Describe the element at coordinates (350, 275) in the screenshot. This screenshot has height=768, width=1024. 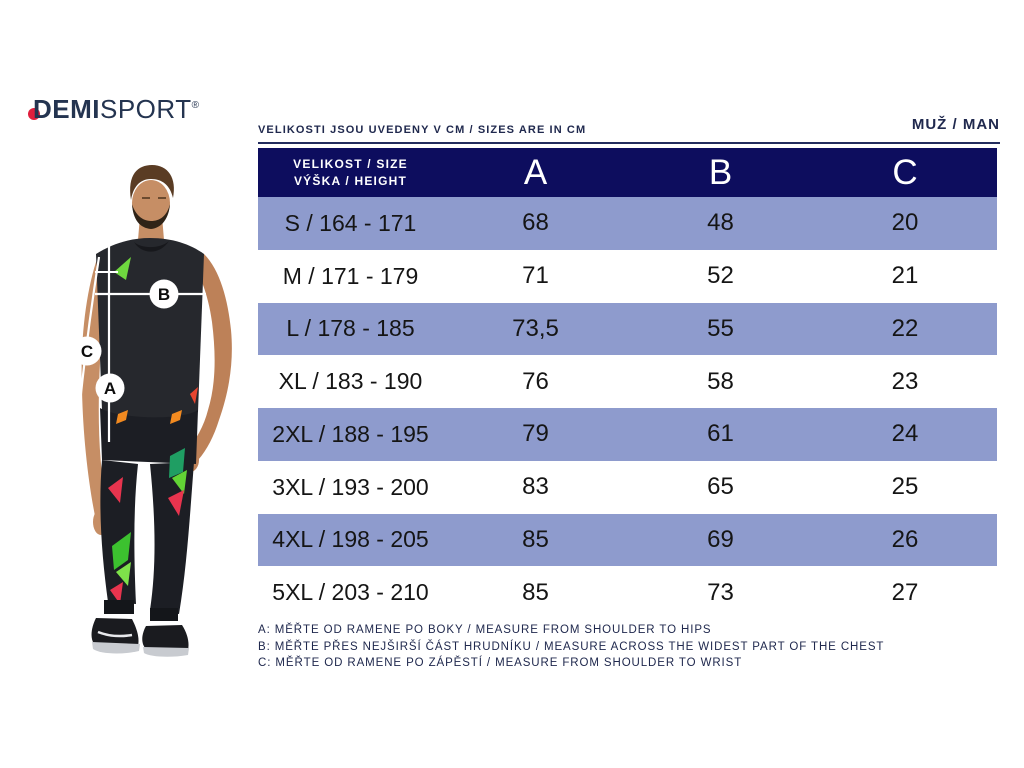
I see `cell-size: M / 171 - 179` at that location.